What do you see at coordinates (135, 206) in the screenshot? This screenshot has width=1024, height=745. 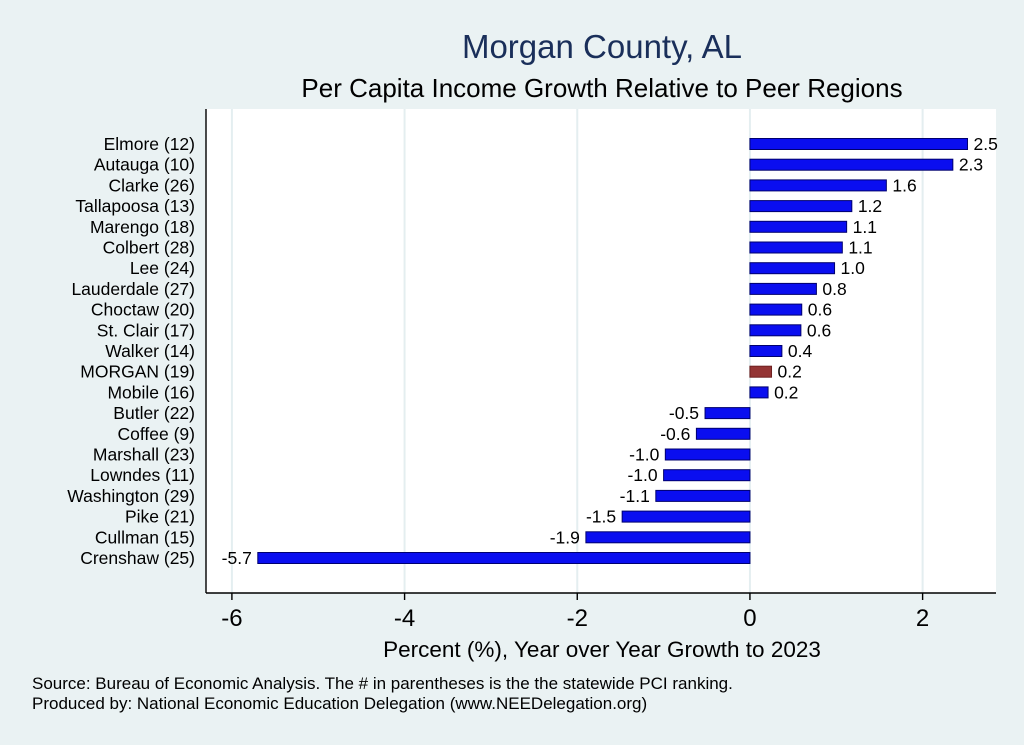 I see `category-label: Tallapoosa (13)` at bounding box center [135, 206].